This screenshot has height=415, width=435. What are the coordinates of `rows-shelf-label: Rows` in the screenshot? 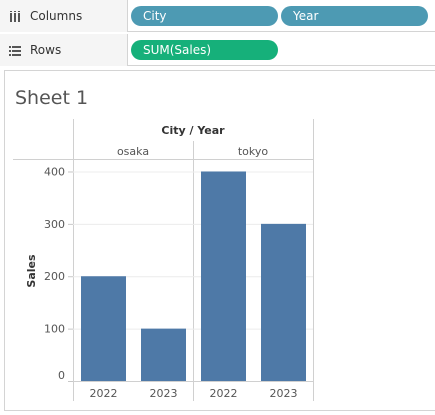 It's located at (64, 50).